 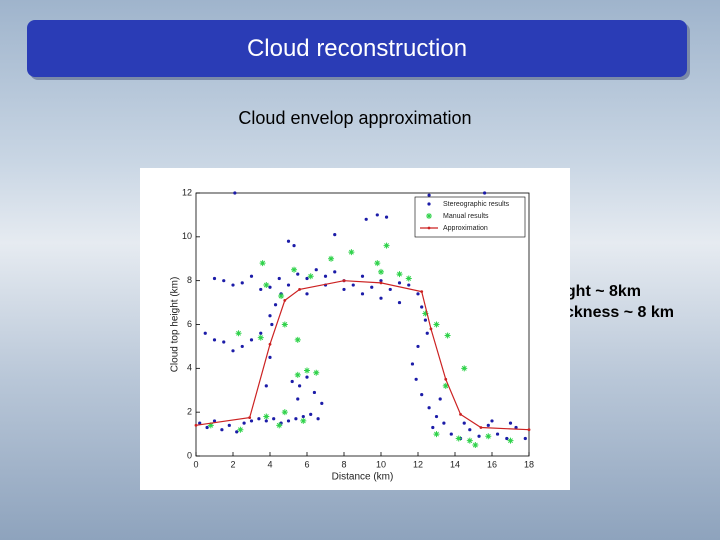 What do you see at coordinates (189, 412) in the screenshot?
I see `y-tick-label: 2` at bounding box center [189, 412].